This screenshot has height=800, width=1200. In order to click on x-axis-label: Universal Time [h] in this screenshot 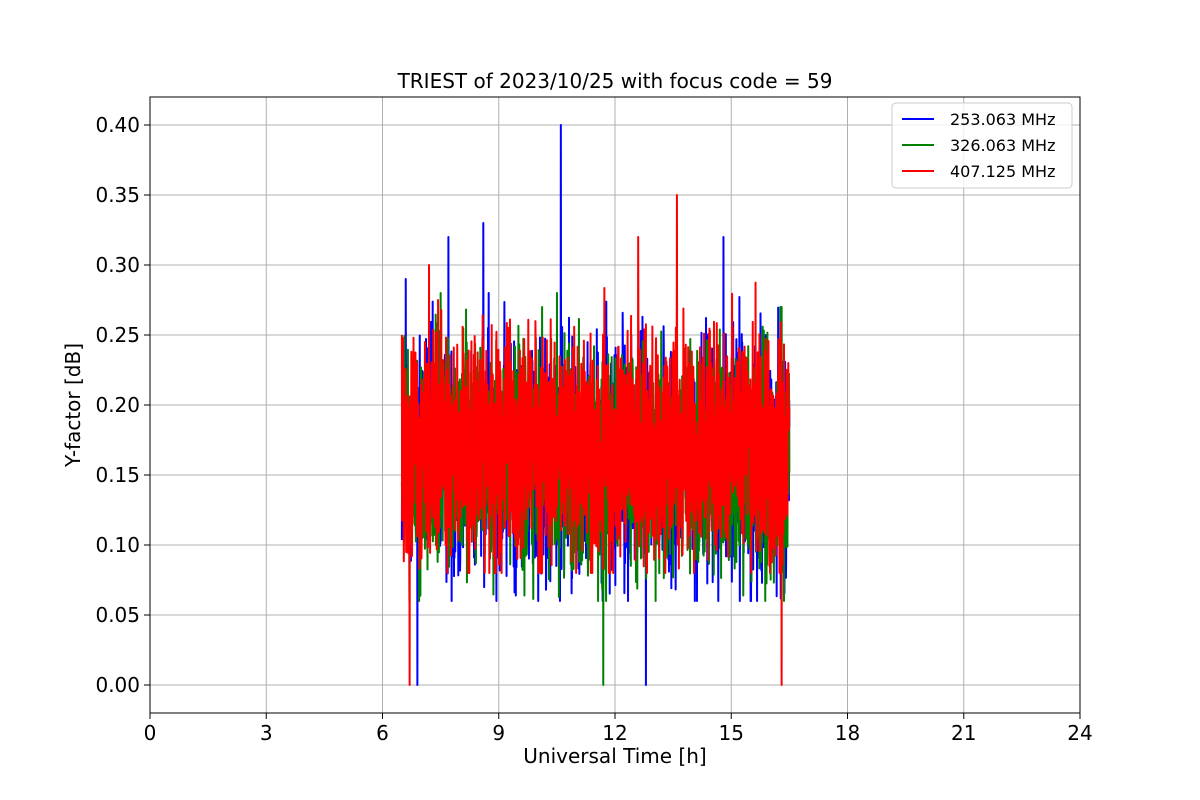, I will do `click(614, 756)`.